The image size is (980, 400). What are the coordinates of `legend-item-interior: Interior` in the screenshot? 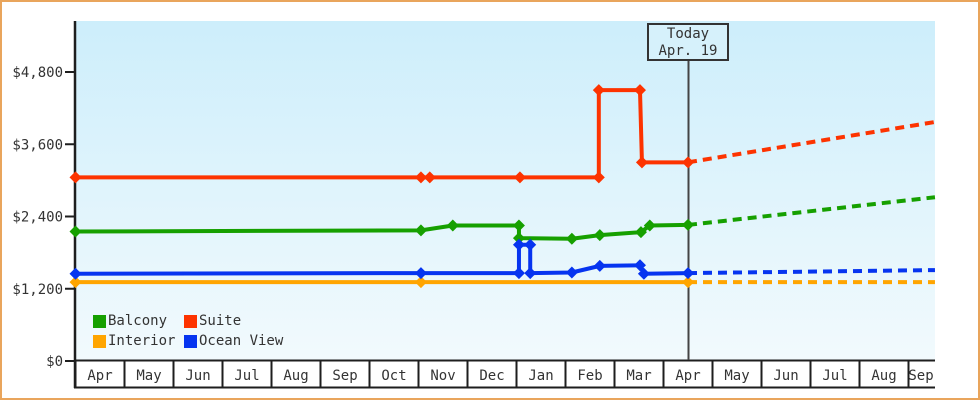 It's located at (134, 341).